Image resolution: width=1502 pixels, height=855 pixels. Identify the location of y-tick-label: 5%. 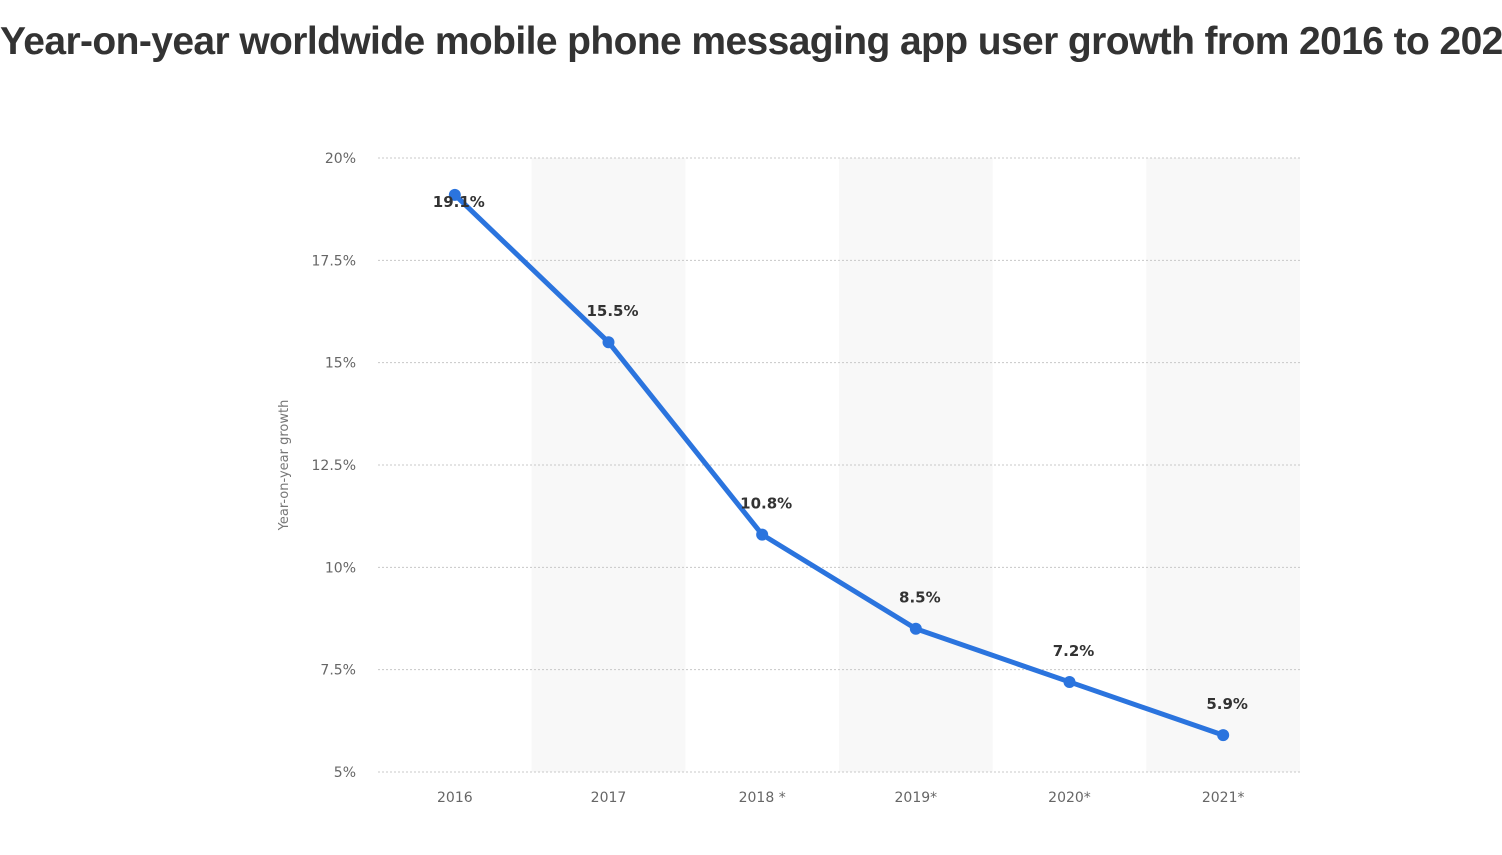
(345, 773).